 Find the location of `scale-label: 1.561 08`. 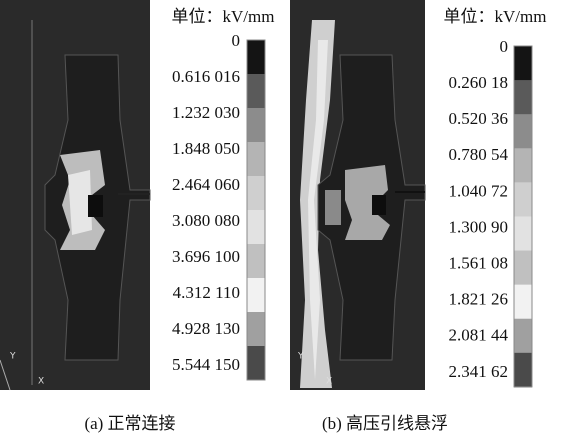

scale-label: 1.561 08 is located at coordinates (479, 263).